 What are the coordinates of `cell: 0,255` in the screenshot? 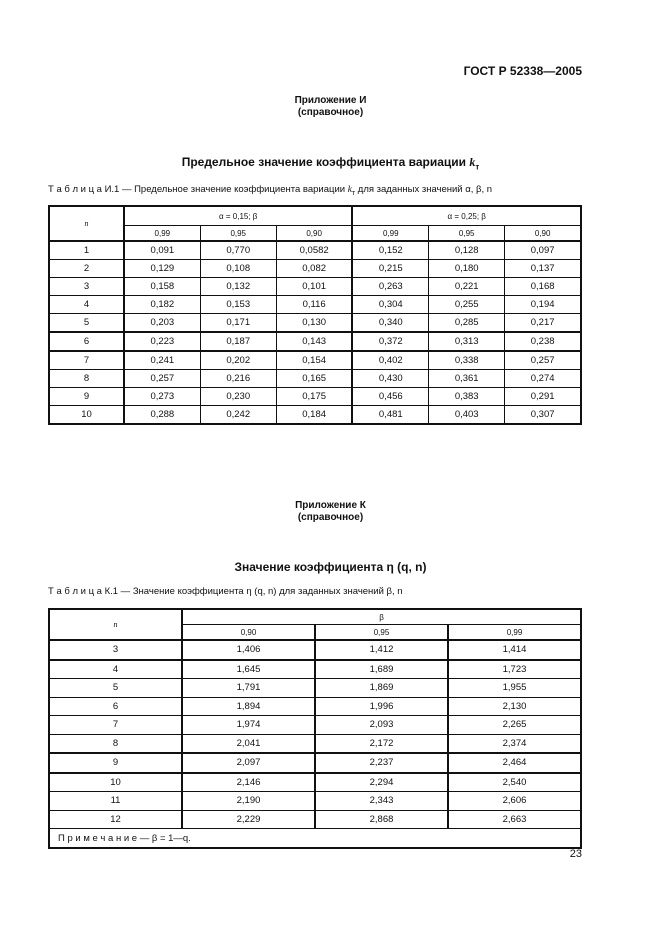 It's located at (467, 304).